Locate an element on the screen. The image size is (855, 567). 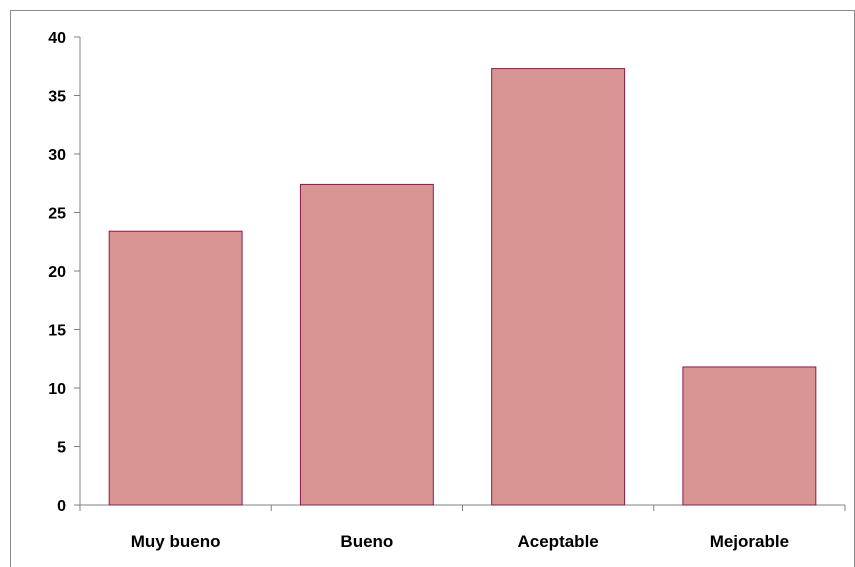
y-axis: 0 5 10 15 20 25 30 35 40 is located at coordinates (64, 272).